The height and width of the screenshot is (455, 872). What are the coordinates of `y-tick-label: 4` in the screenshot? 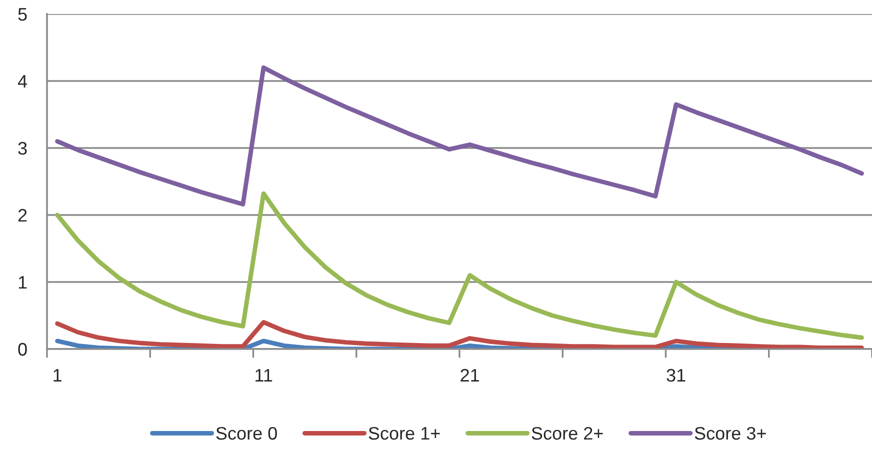 It's located at (23, 81).